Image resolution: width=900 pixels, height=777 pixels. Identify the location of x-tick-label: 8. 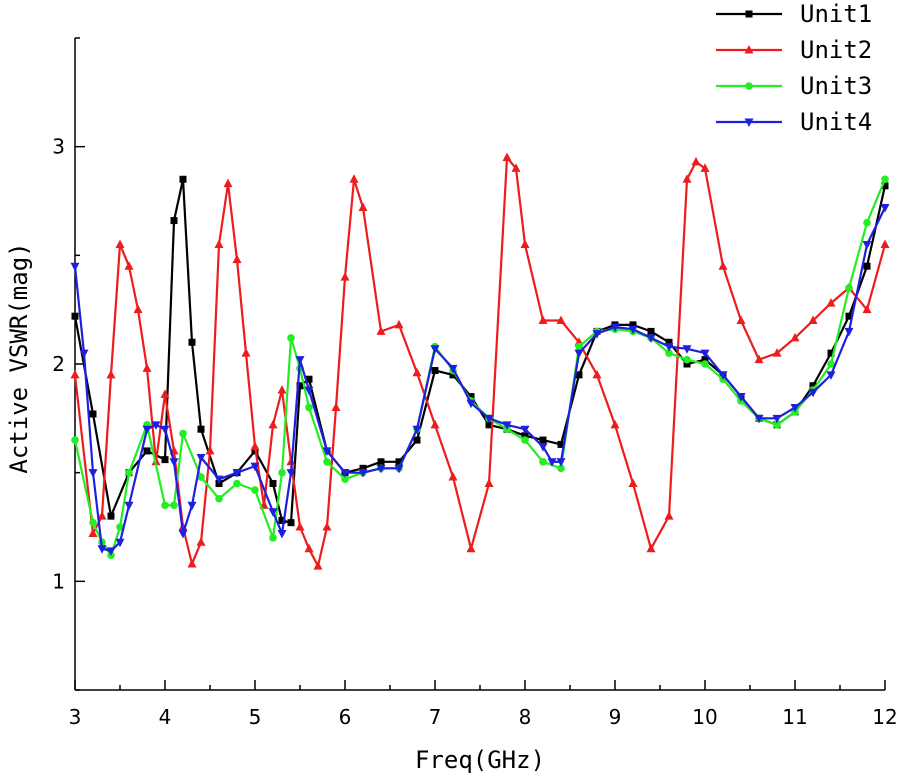
(525, 717).